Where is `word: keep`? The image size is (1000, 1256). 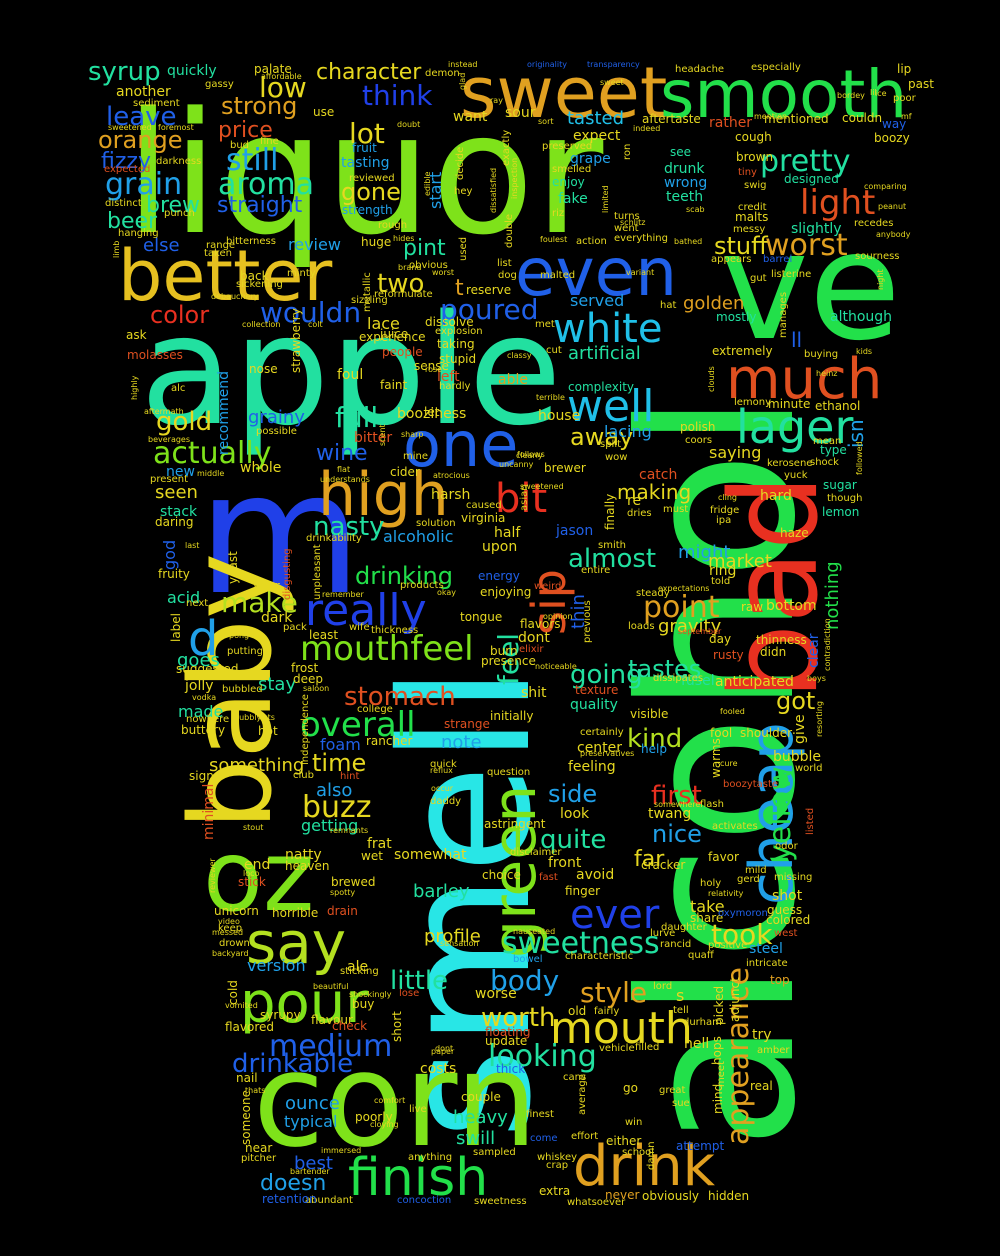
word: keep is located at coordinates (230, 928).